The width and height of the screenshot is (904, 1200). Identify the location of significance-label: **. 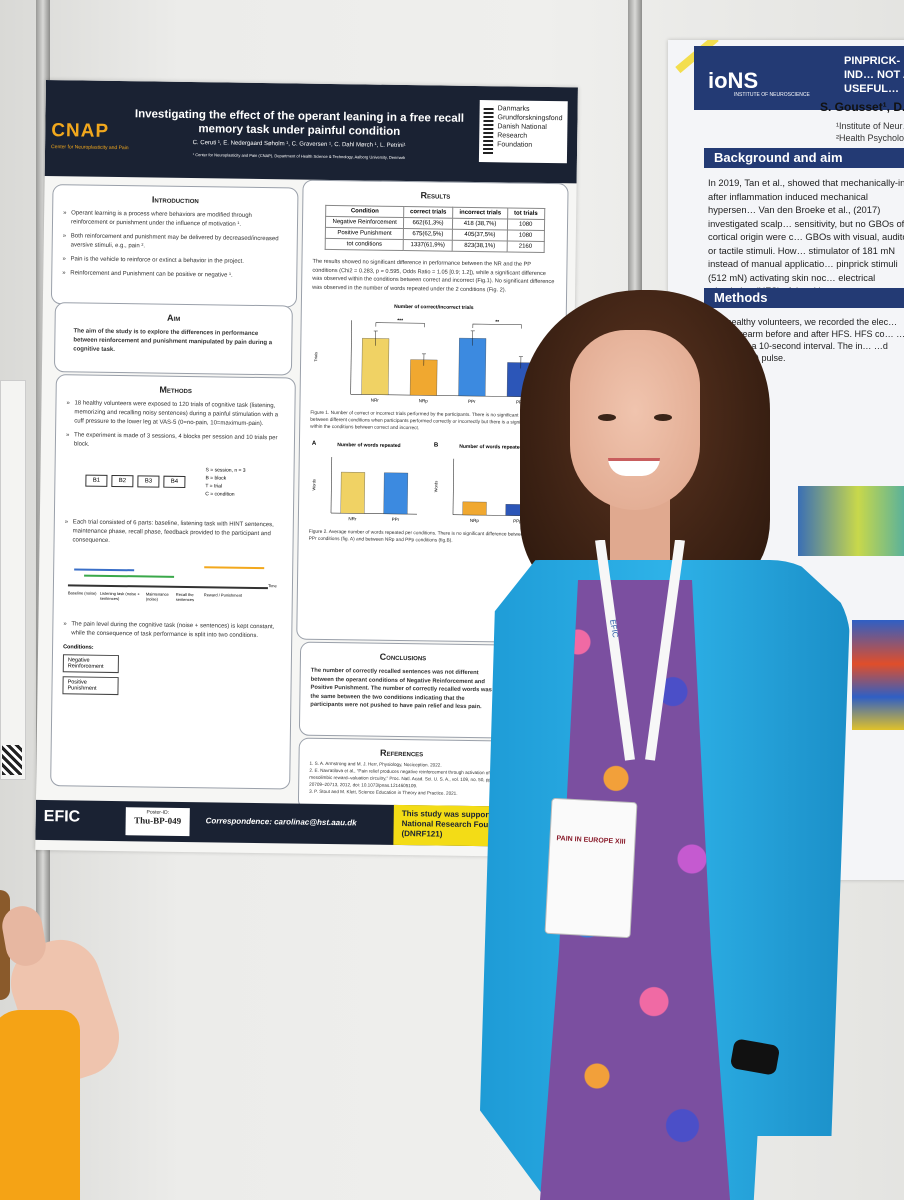
(497, 322).